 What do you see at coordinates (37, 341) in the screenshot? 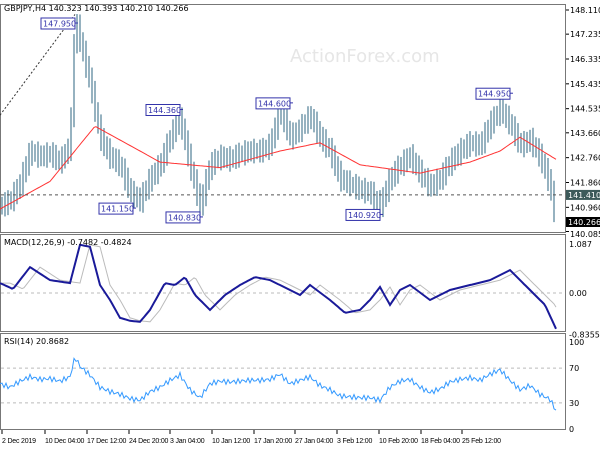
I see `rsi-label: RSI(14) 20.8682` at bounding box center [37, 341].